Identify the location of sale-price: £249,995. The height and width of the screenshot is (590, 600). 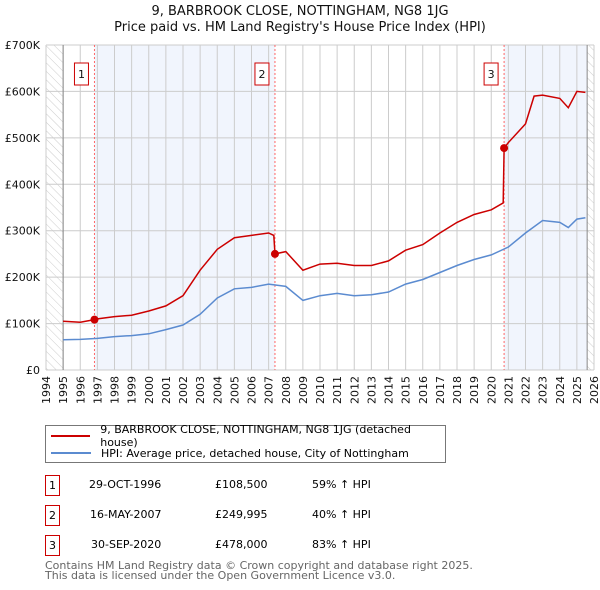
(241, 514).